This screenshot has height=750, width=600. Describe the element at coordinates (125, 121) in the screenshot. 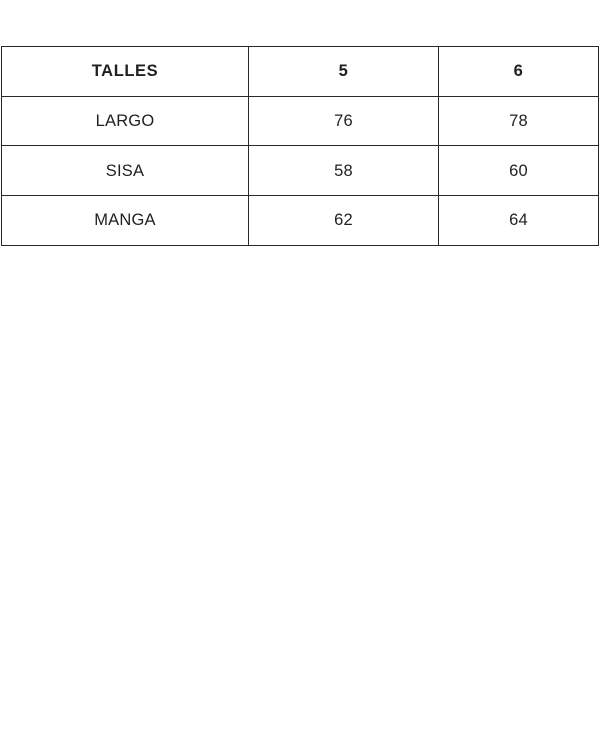

I see `row-label-largo: LARGO` at that location.